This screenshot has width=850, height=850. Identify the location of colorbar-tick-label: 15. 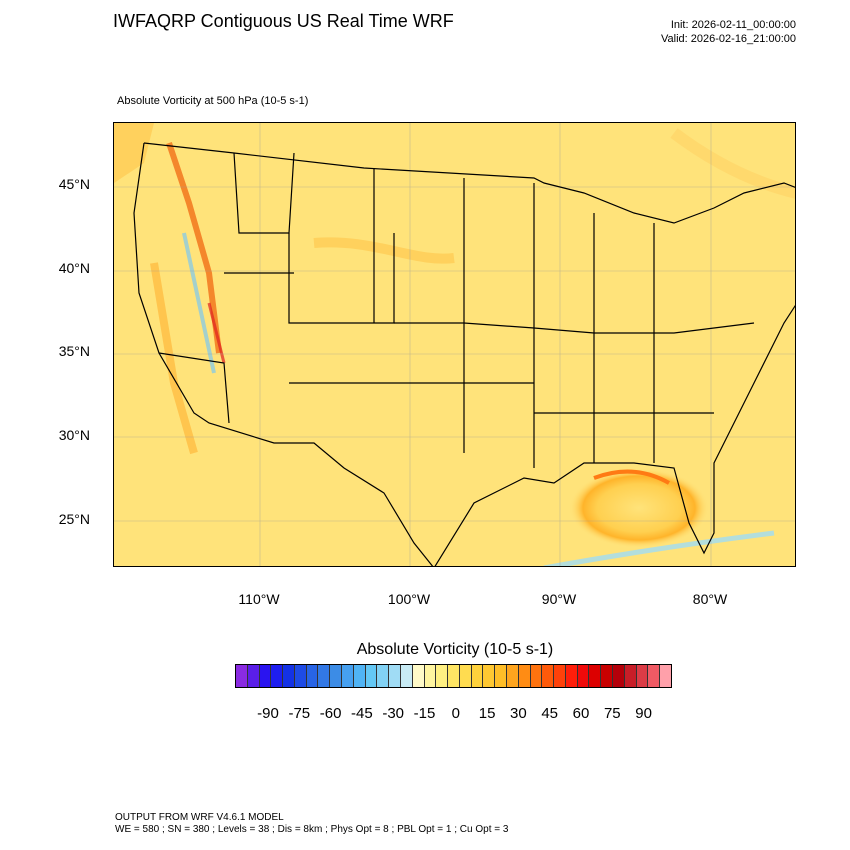
(487, 713).